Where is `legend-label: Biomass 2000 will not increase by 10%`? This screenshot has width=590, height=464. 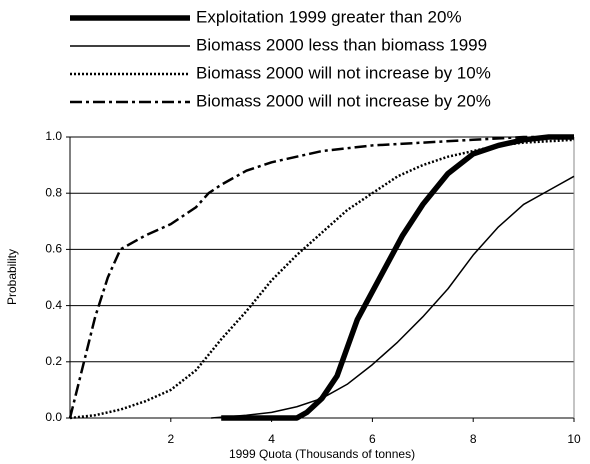
legend-label: Biomass 2000 will not increase by 10% is located at coordinates (343, 72).